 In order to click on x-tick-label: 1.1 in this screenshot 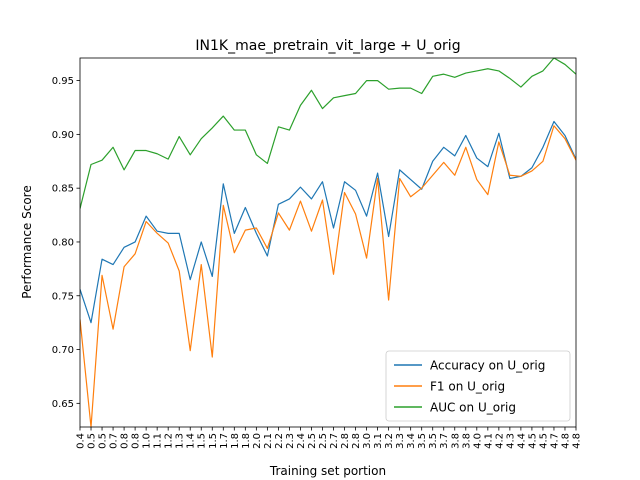, I will do `click(158, 441)`.